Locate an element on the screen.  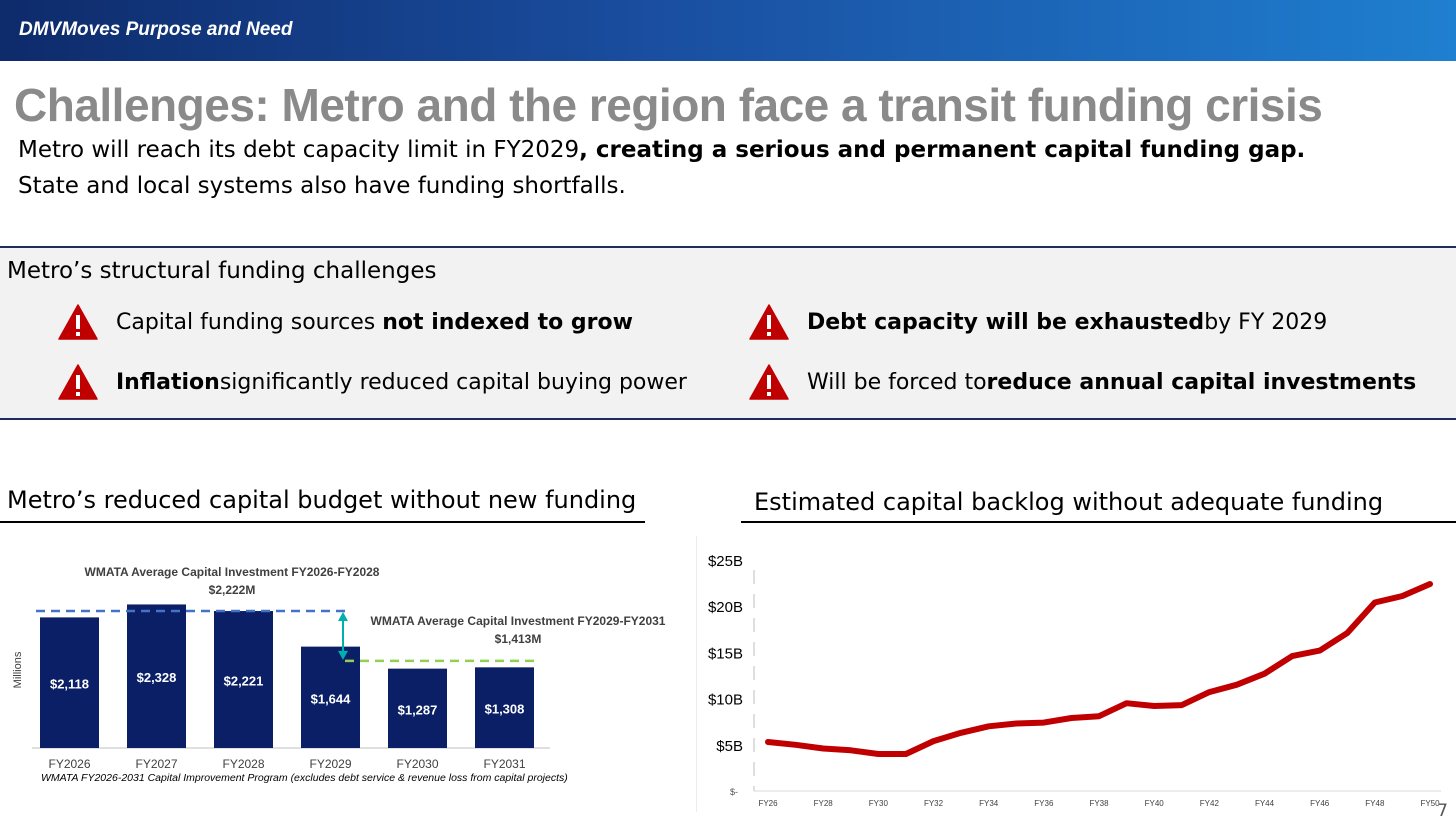
challenge-pre: Will be forced to is located at coordinates (897, 382).